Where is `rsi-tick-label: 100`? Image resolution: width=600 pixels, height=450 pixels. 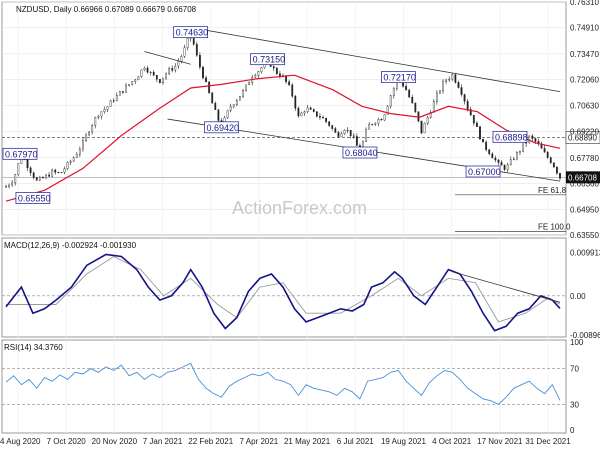 rsi-tick-label: 100 is located at coordinates (577, 342).